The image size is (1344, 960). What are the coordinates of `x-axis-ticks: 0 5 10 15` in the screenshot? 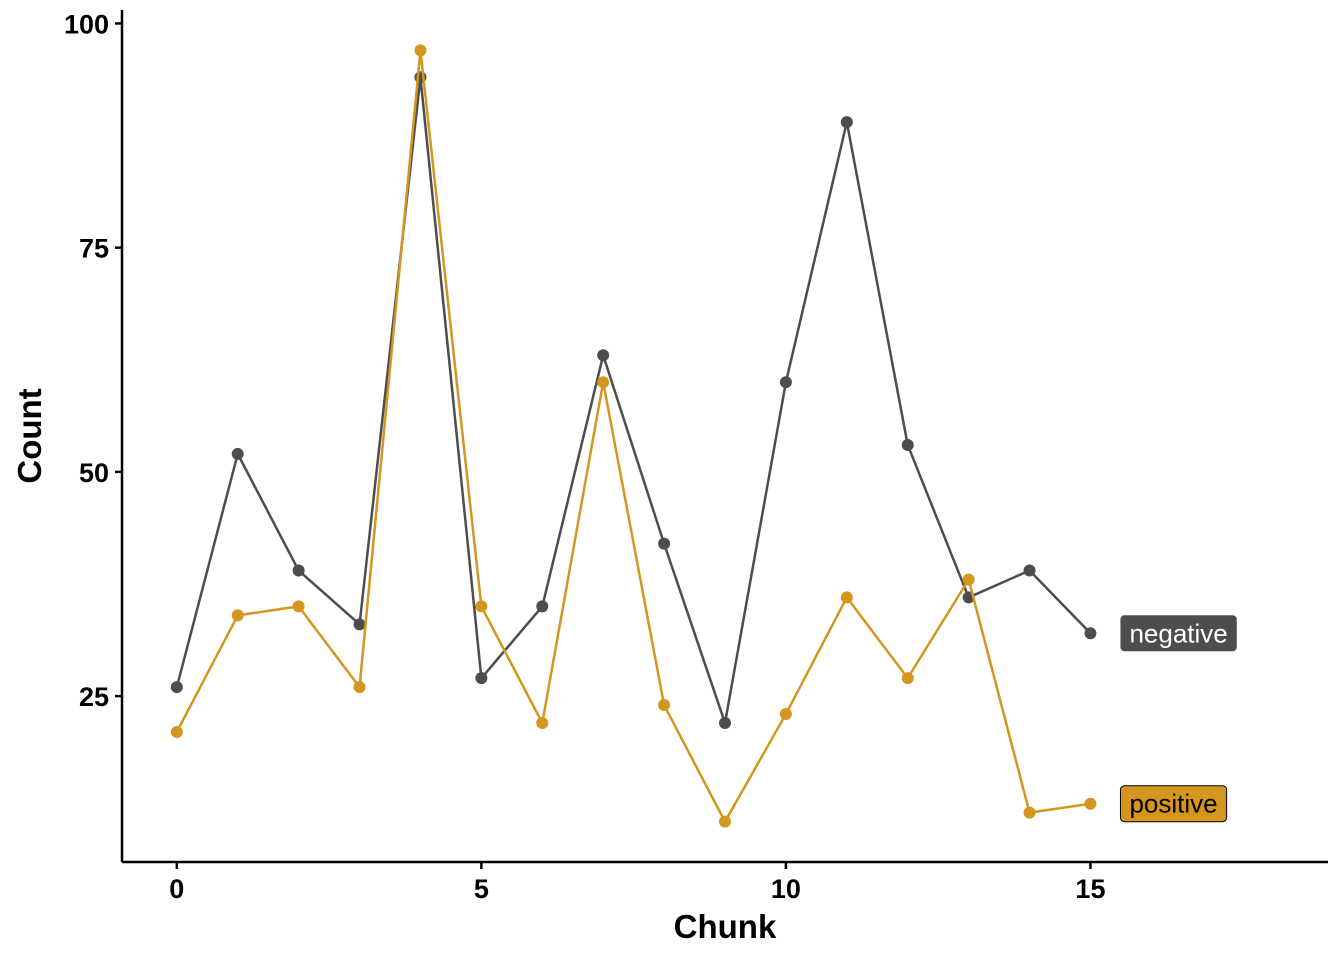 It's located at (637, 883).